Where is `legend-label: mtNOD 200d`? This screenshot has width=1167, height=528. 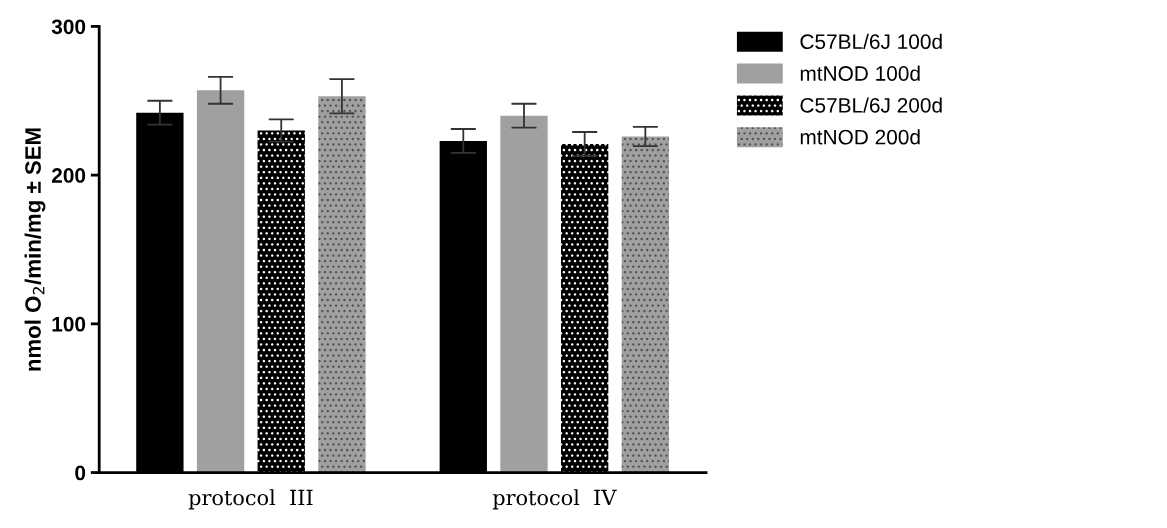
legend-label: mtNOD 200d is located at coordinates (860, 137).